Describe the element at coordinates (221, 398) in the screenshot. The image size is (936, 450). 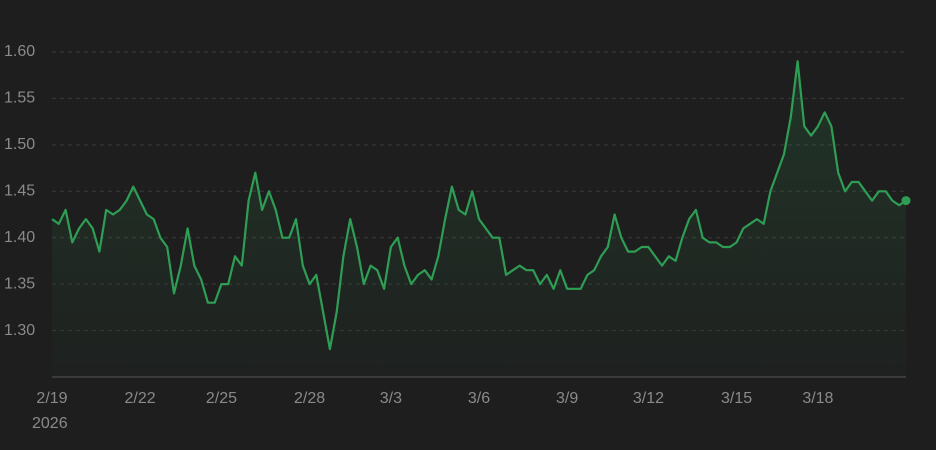
I see `x-tick-label: 2/25` at that location.